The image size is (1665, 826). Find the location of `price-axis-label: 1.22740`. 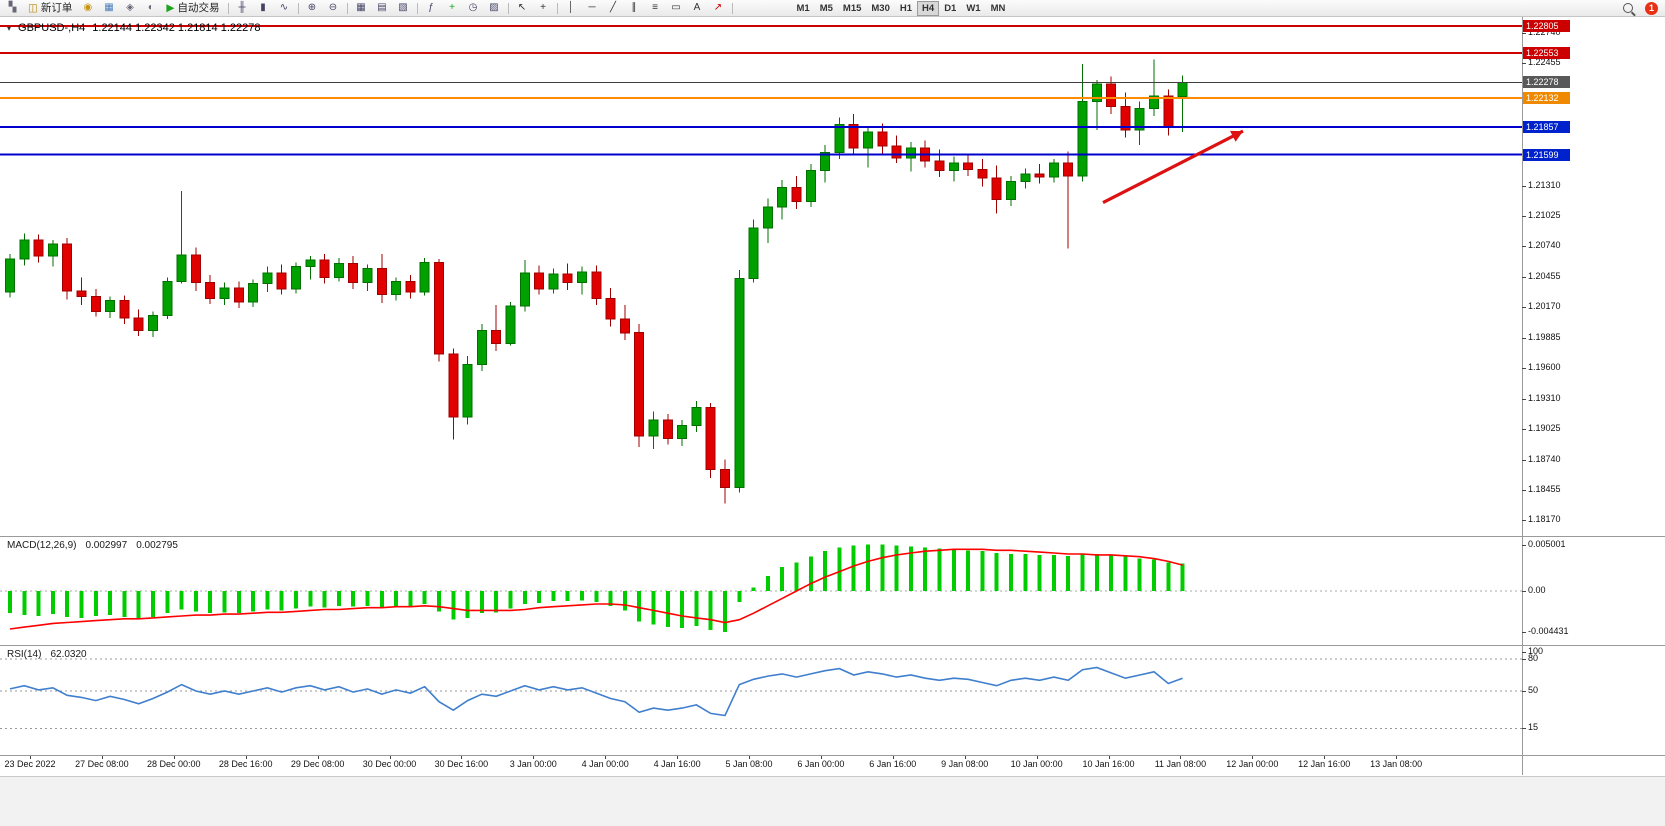

price-axis-label: 1.22740 is located at coordinates (1544, 32).